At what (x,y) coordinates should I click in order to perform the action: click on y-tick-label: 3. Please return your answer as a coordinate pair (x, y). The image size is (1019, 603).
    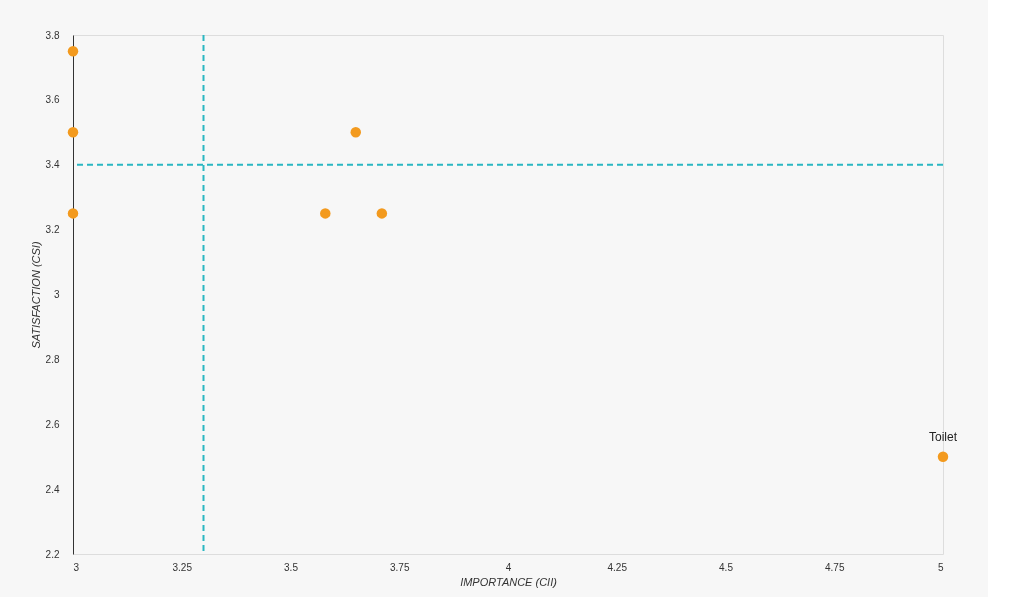
    Looking at the image, I should click on (56, 294).